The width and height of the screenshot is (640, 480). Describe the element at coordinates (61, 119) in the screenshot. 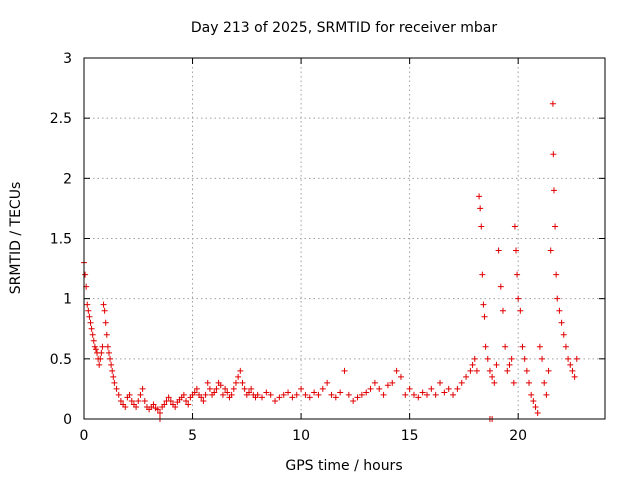

I see `y-tick-label: 2.5` at that location.